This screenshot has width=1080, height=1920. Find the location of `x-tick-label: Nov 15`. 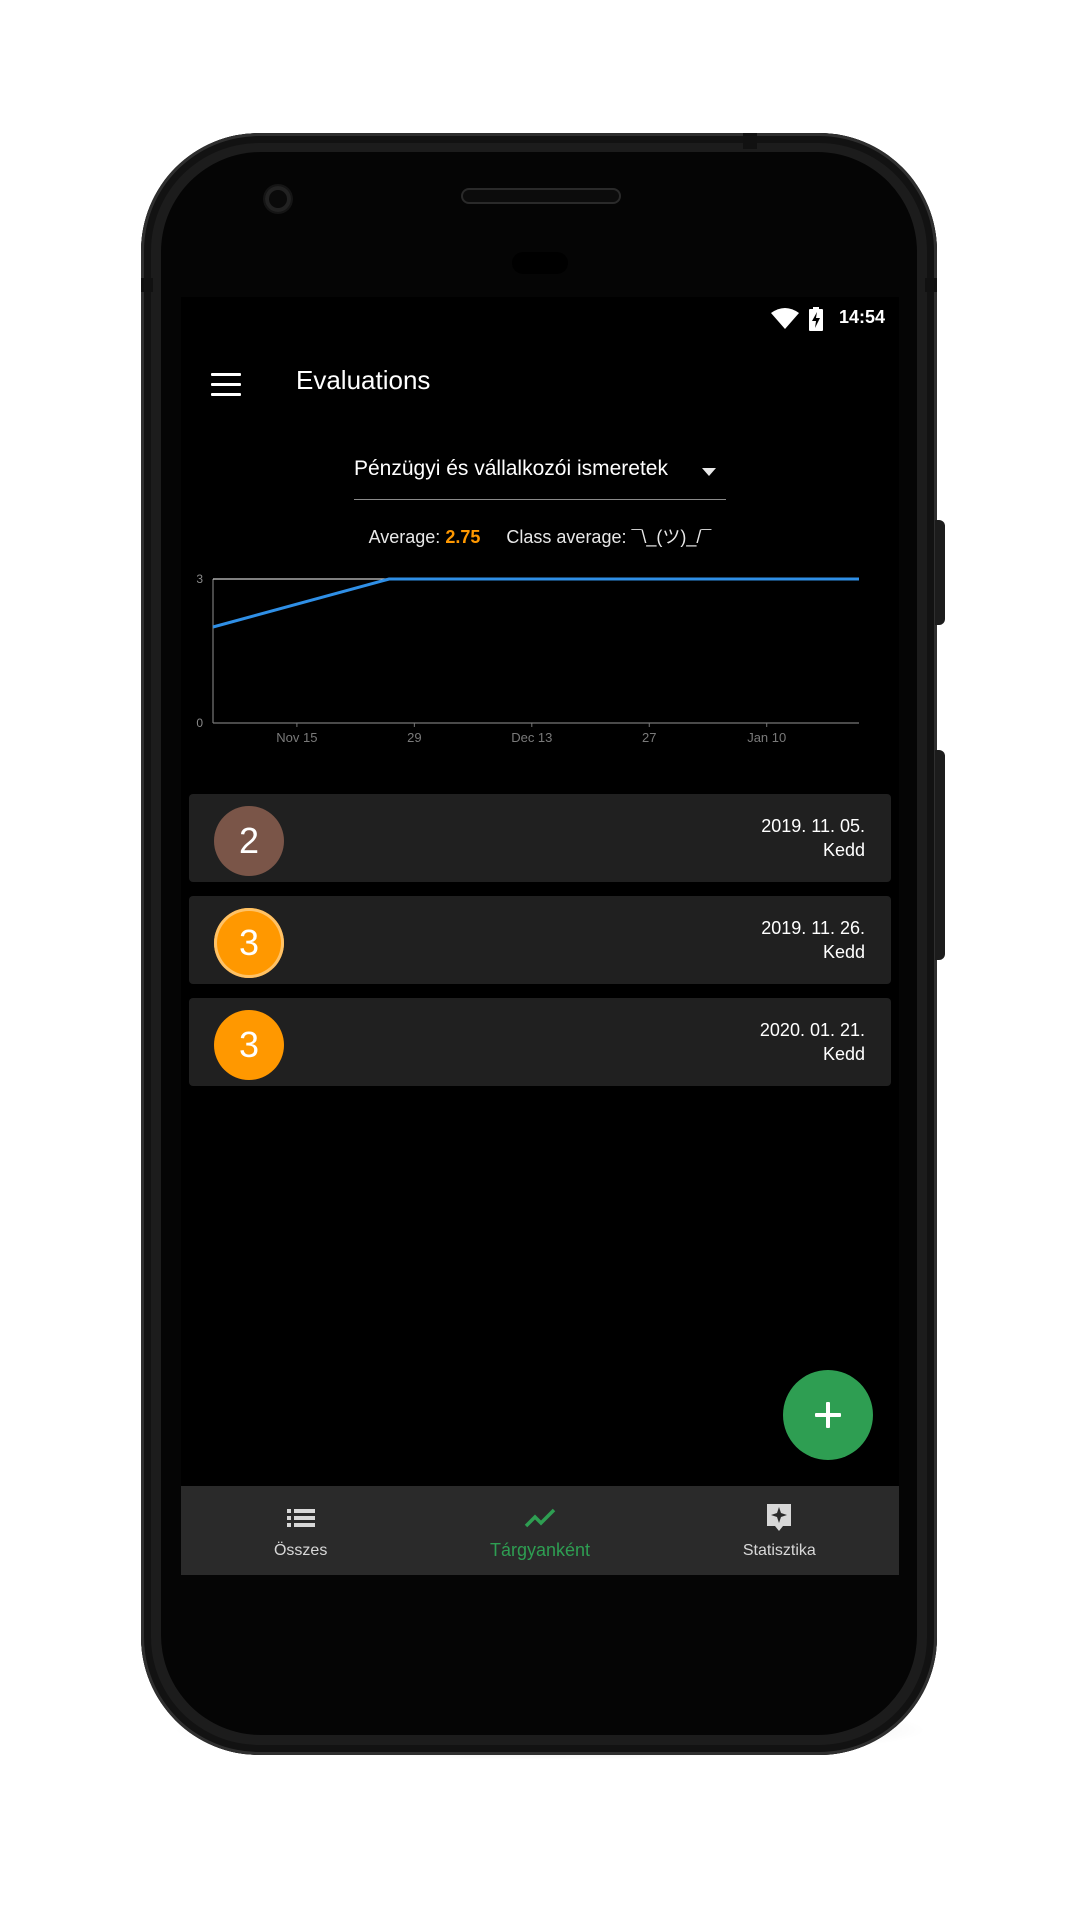

x-tick-label: Nov 15 is located at coordinates (296, 737).